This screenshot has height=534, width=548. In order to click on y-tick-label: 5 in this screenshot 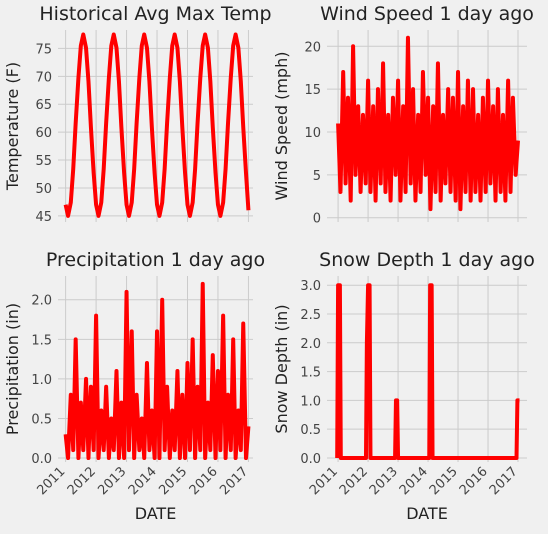, I will do `click(317, 176)`.